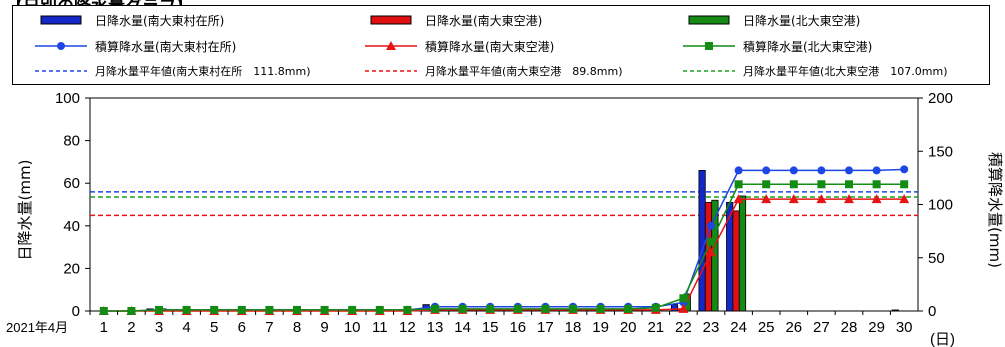  What do you see at coordinates (484, 20) in the screenshot?
I see `legend-item-label: 日降水量(南大東空港)` at bounding box center [484, 20].